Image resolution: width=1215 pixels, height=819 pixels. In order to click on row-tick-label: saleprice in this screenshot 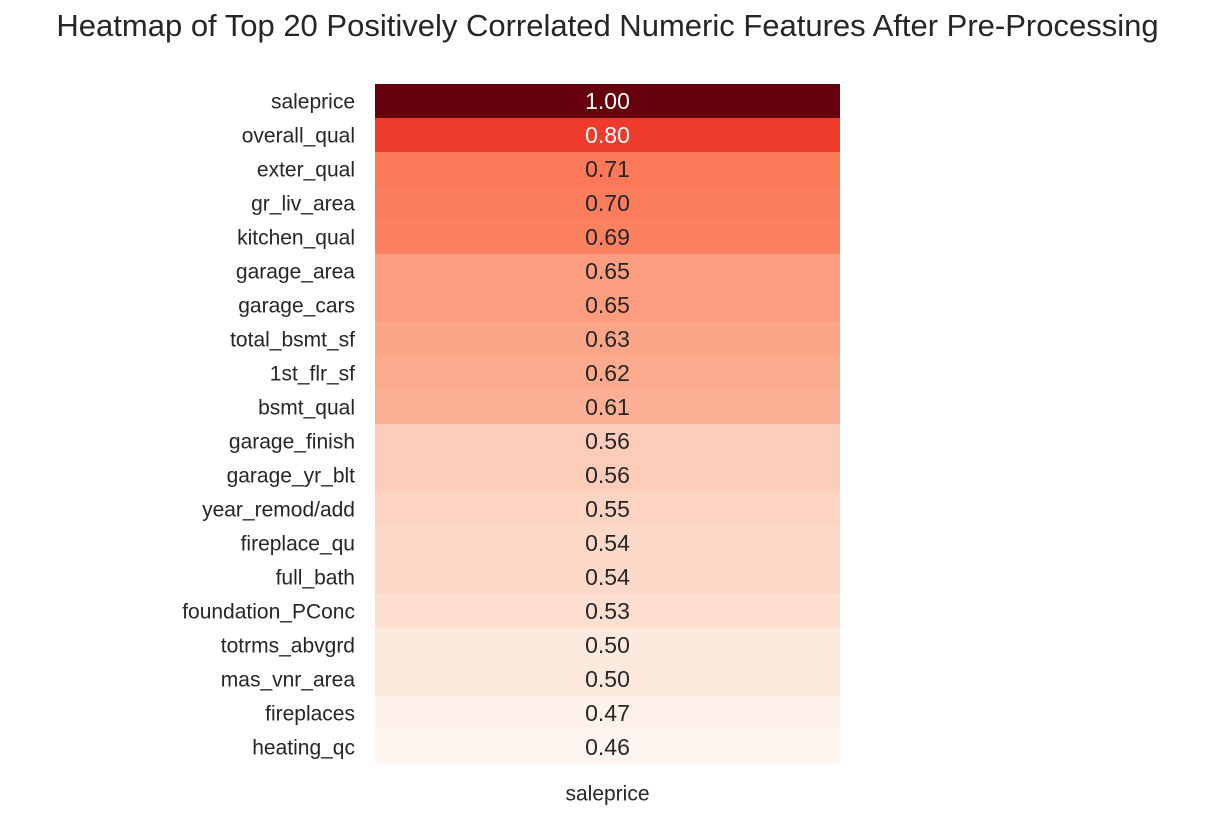, I will do `click(313, 102)`.